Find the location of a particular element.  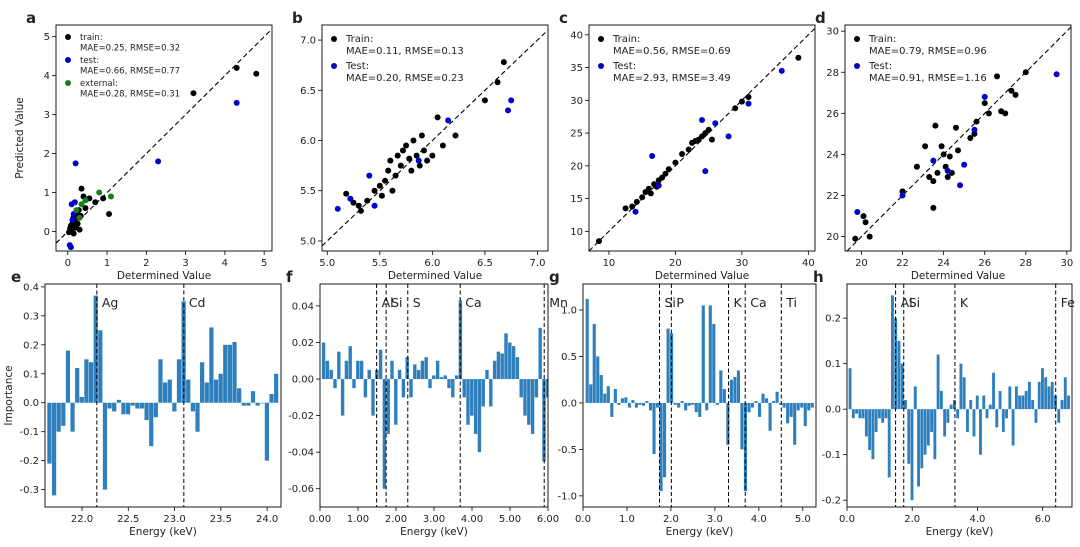

y-tick-label: 30 is located at coordinates (832, 32).